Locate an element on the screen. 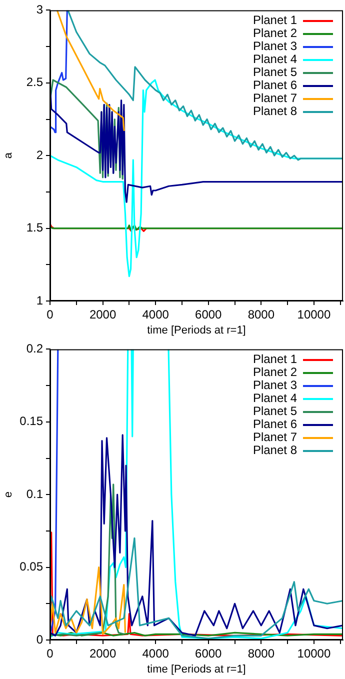 Image resolution: width=345 pixels, height=679 pixels. y-tick-label: 1.5 is located at coordinates (35, 227).